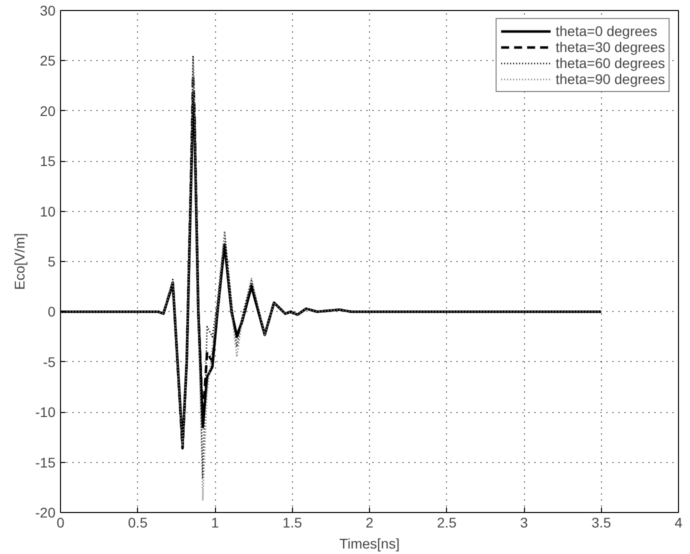  What do you see at coordinates (370, 522) in the screenshot?
I see `x-tick-label: 2` at bounding box center [370, 522].